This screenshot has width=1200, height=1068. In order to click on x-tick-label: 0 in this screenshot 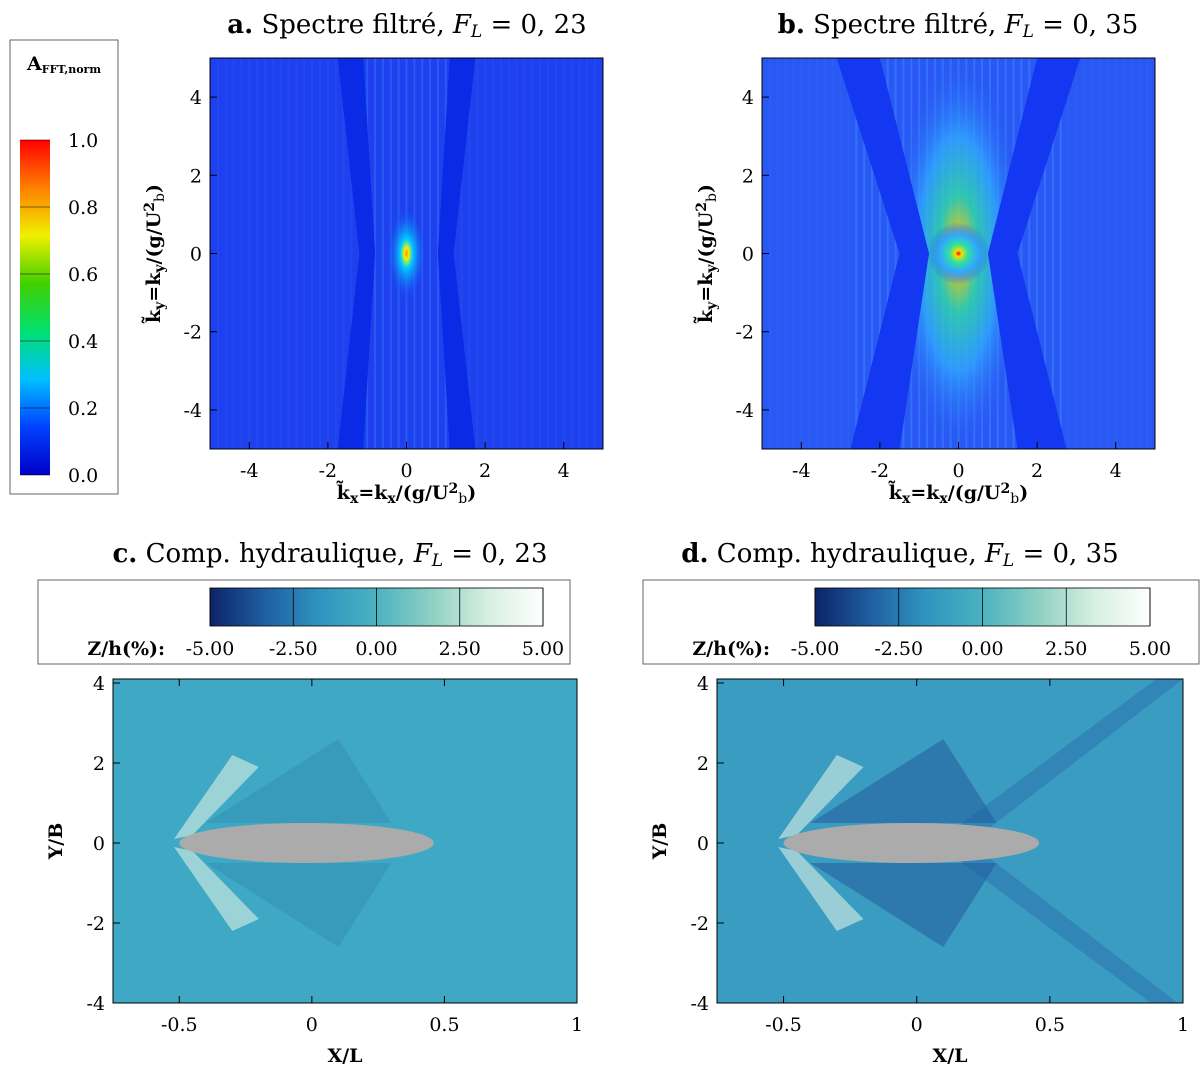, I will do `click(406, 471)`.